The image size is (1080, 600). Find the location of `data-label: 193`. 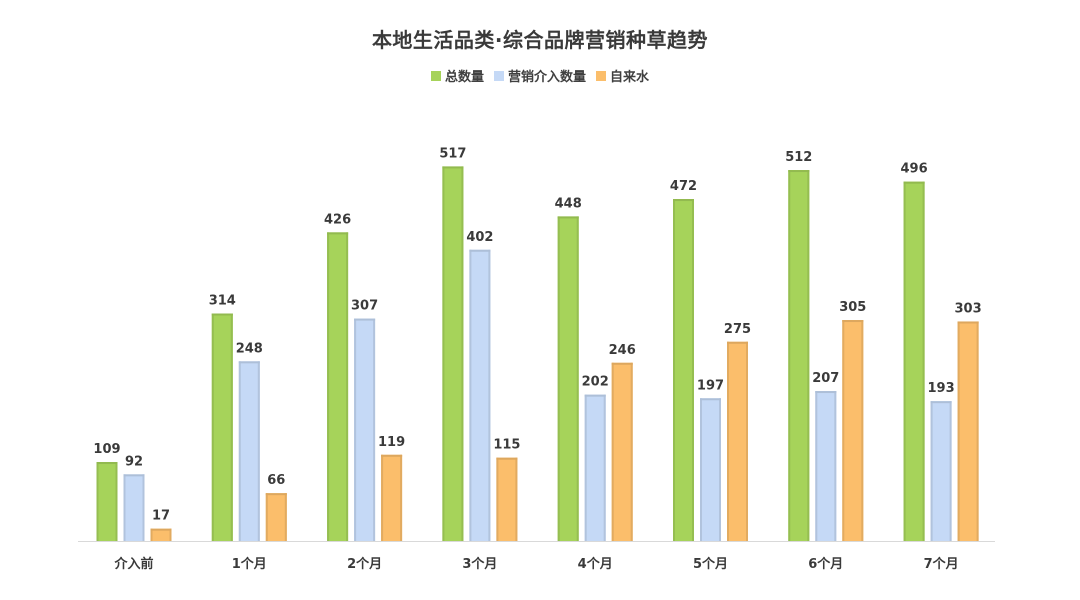

data-label: 193 is located at coordinates (941, 388).